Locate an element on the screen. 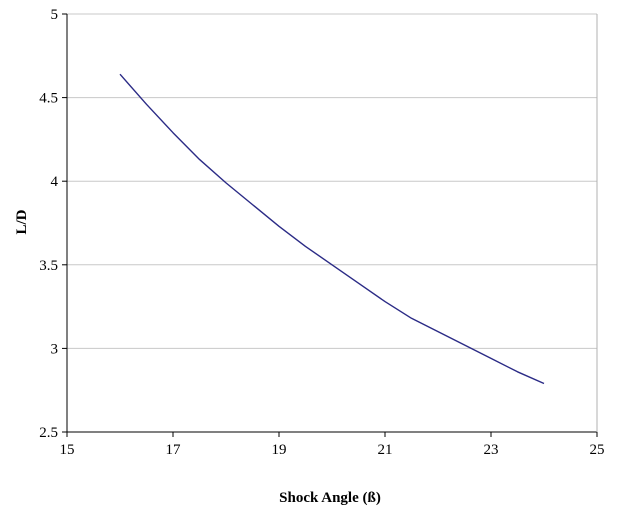  x-tick-label: 15 is located at coordinates (67, 450).